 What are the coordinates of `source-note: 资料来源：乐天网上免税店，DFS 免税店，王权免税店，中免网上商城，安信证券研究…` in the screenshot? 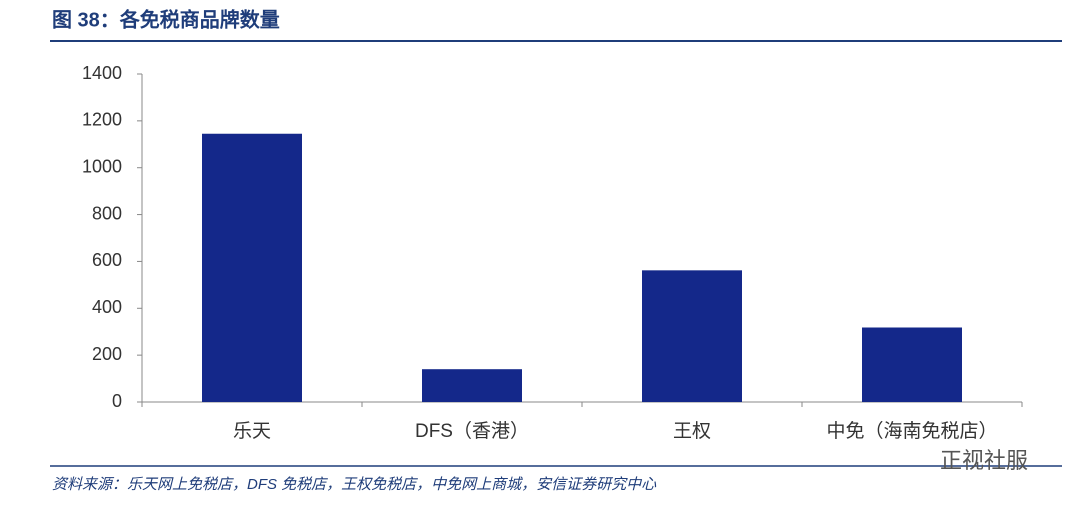 It's located at (354, 484).